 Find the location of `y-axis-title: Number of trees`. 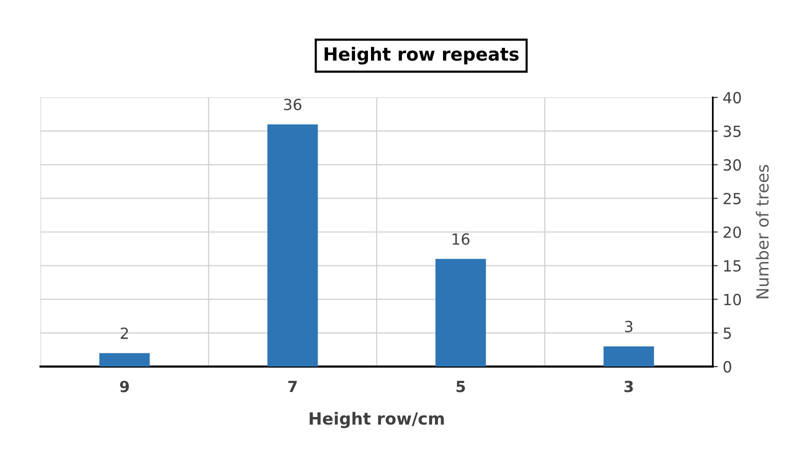

y-axis-title: Number of trees is located at coordinates (762, 231).